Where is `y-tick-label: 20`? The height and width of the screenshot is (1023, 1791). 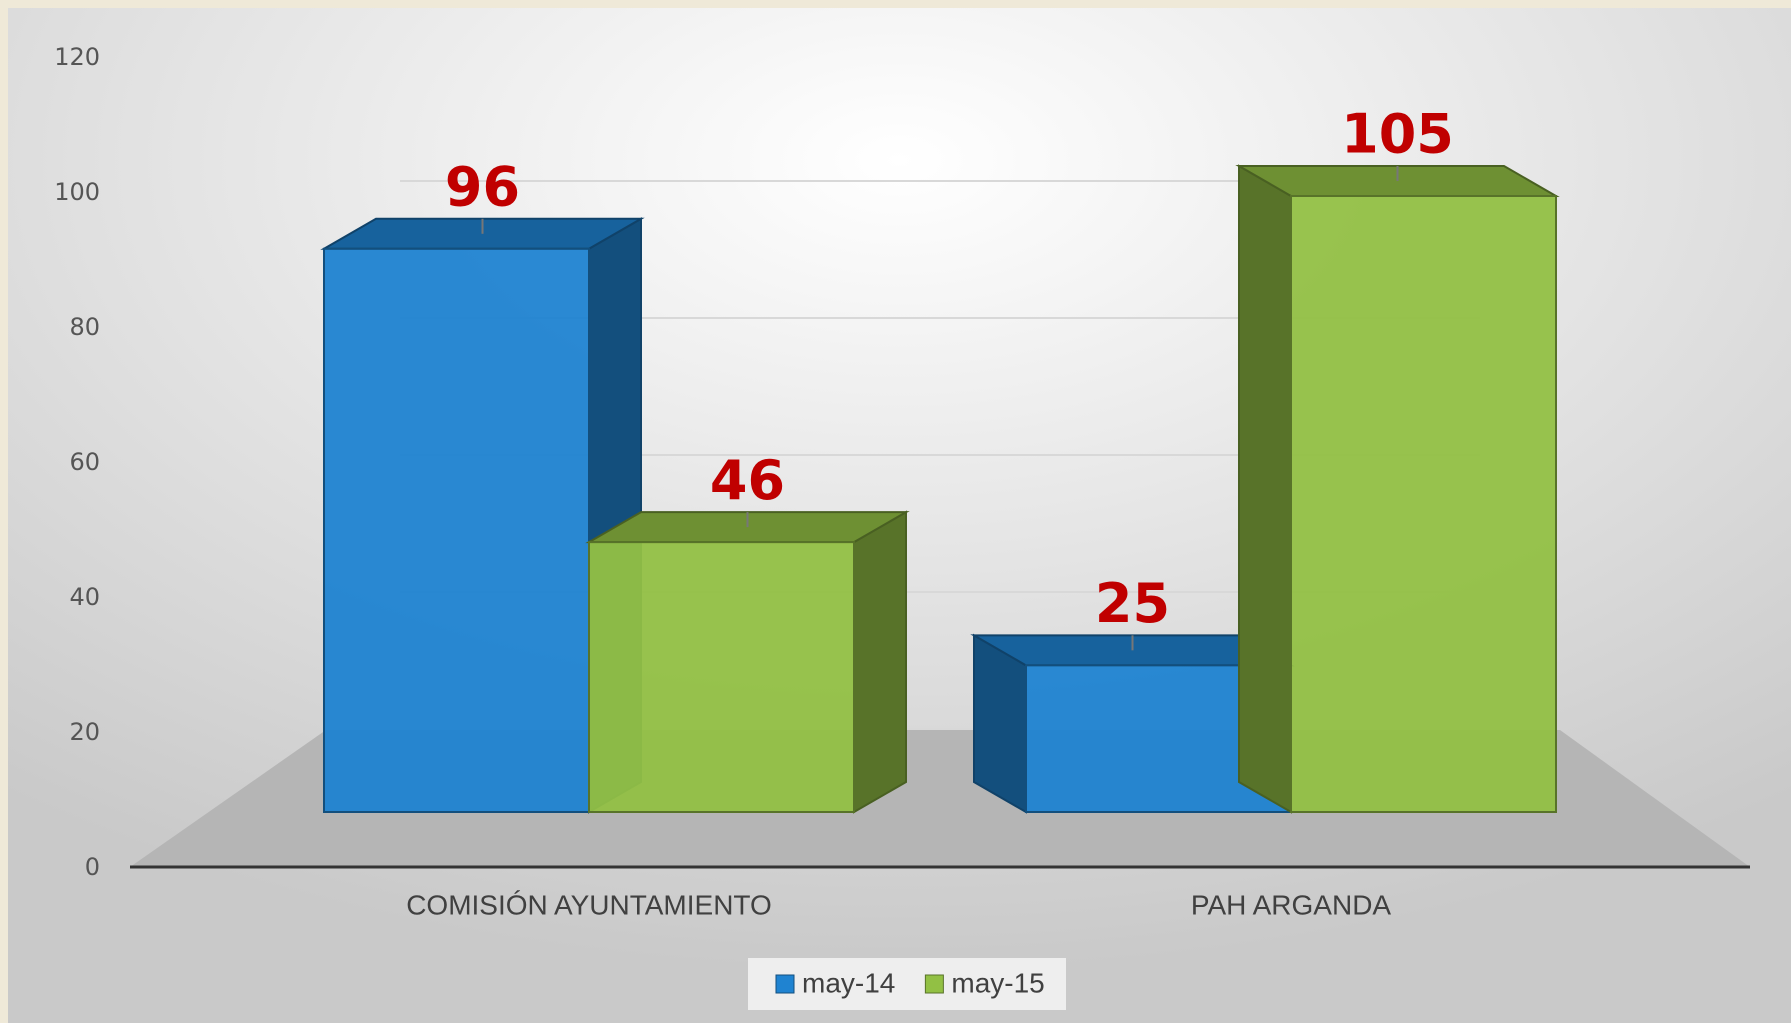 y-tick-label: 20 is located at coordinates (84, 732).